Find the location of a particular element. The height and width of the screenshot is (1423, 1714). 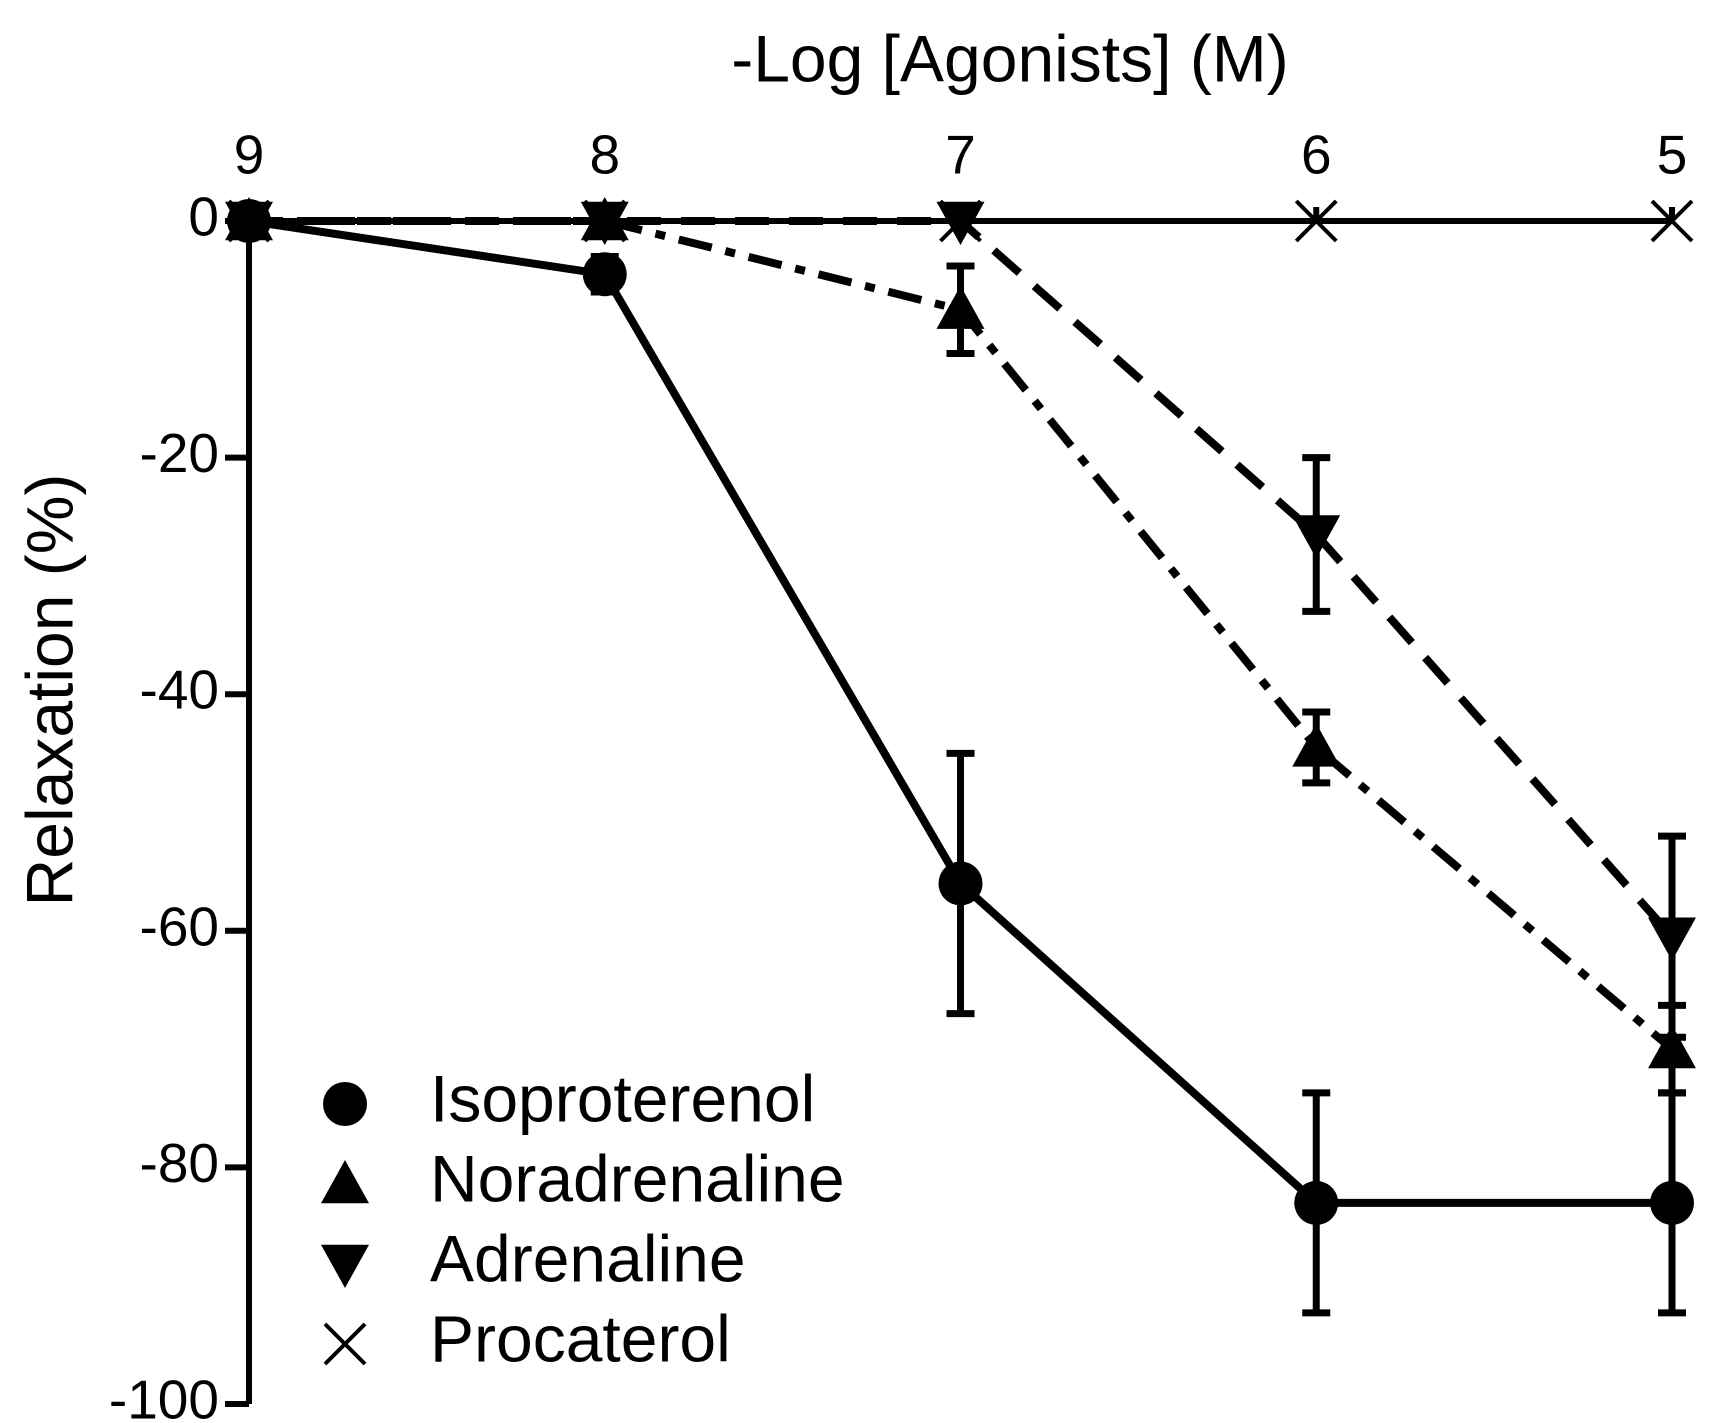

y-tick-label: -60 is located at coordinates (180, 926).